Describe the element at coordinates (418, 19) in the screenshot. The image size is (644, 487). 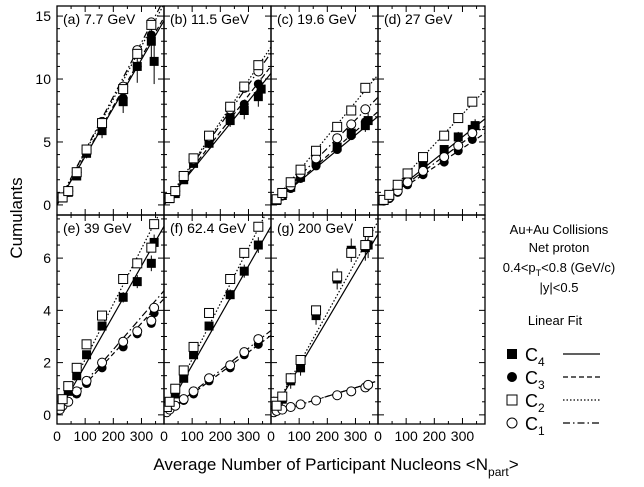
I see `panel-title: (d) 27 GeV` at that location.